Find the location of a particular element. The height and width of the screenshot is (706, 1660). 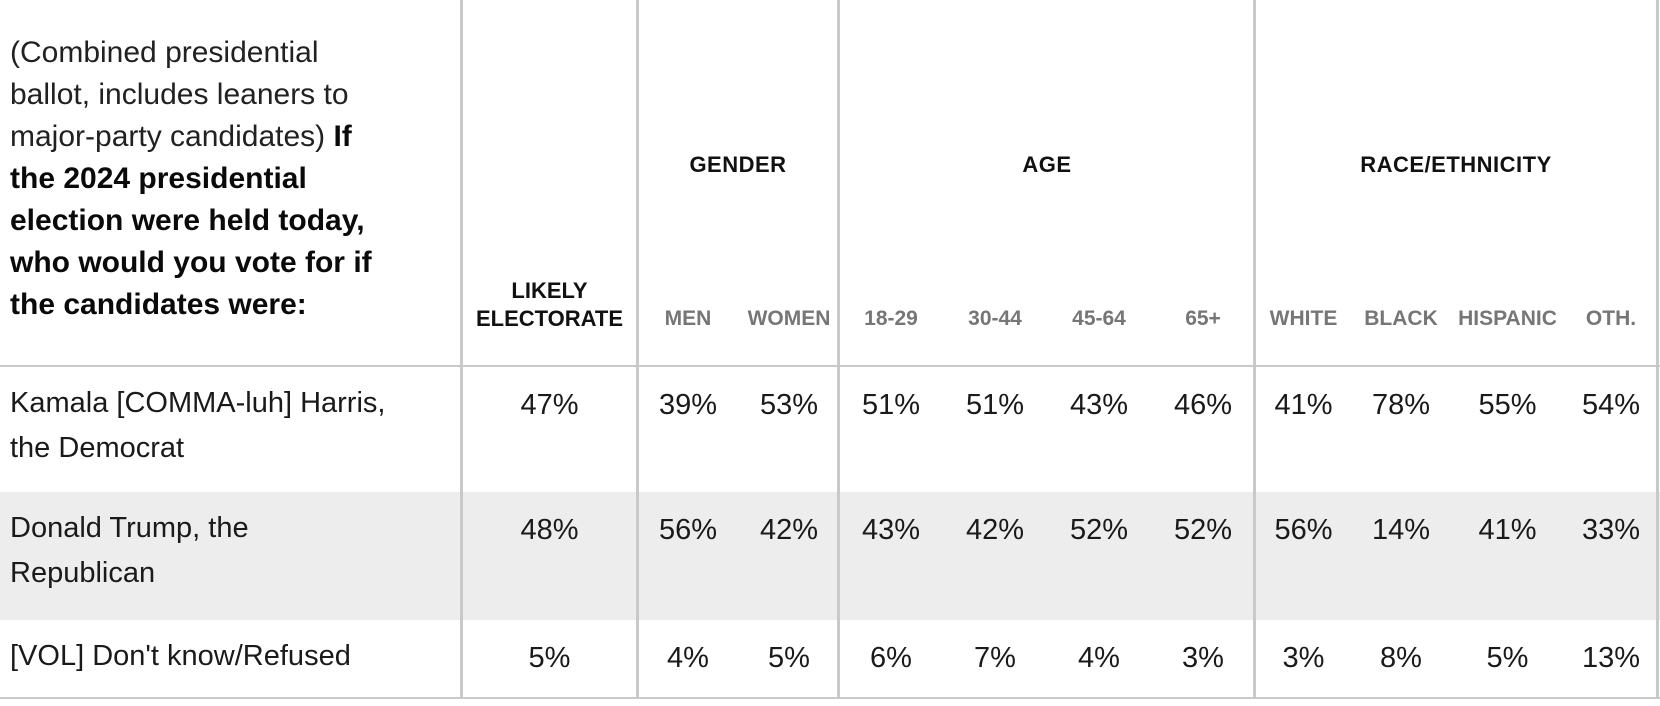

column-group-age: AGE 18-29 30-44 45-64 65+ is located at coordinates (1047, 182).